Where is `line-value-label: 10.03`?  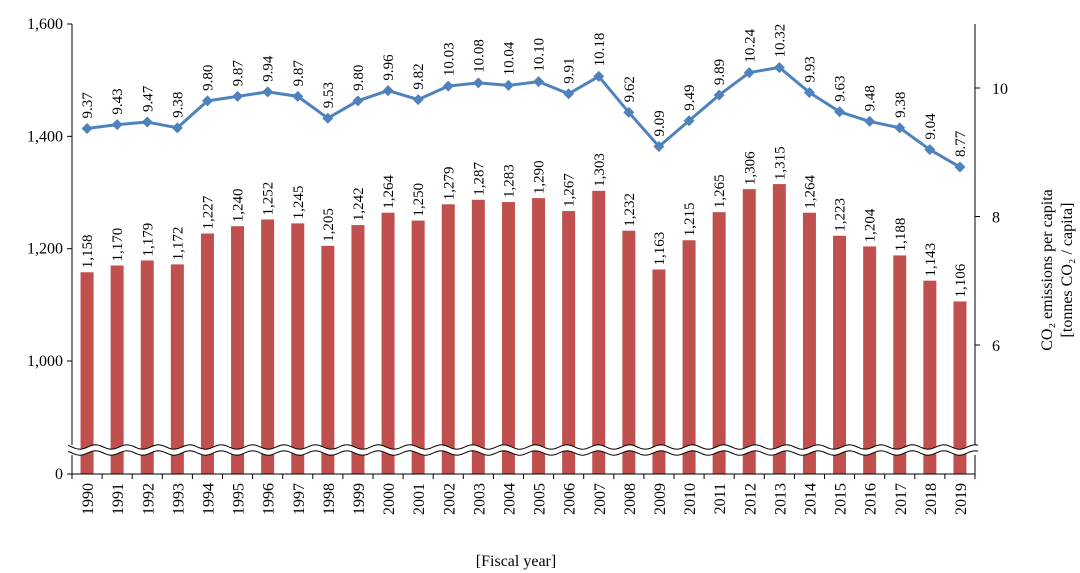 line-value-label: 10.03 is located at coordinates (449, 59).